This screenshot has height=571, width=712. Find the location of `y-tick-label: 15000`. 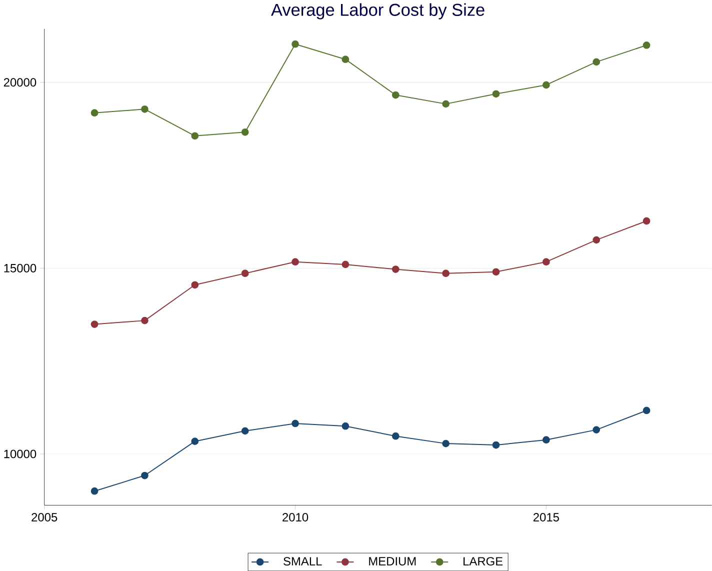

y-tick-label: 15000 is located at coordinates (20, 268).